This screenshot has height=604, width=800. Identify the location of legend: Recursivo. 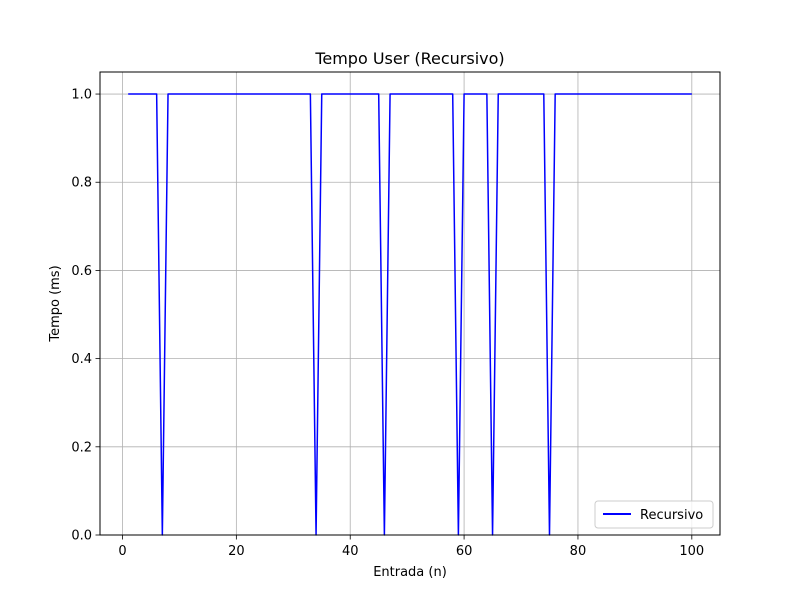
(654, 514).